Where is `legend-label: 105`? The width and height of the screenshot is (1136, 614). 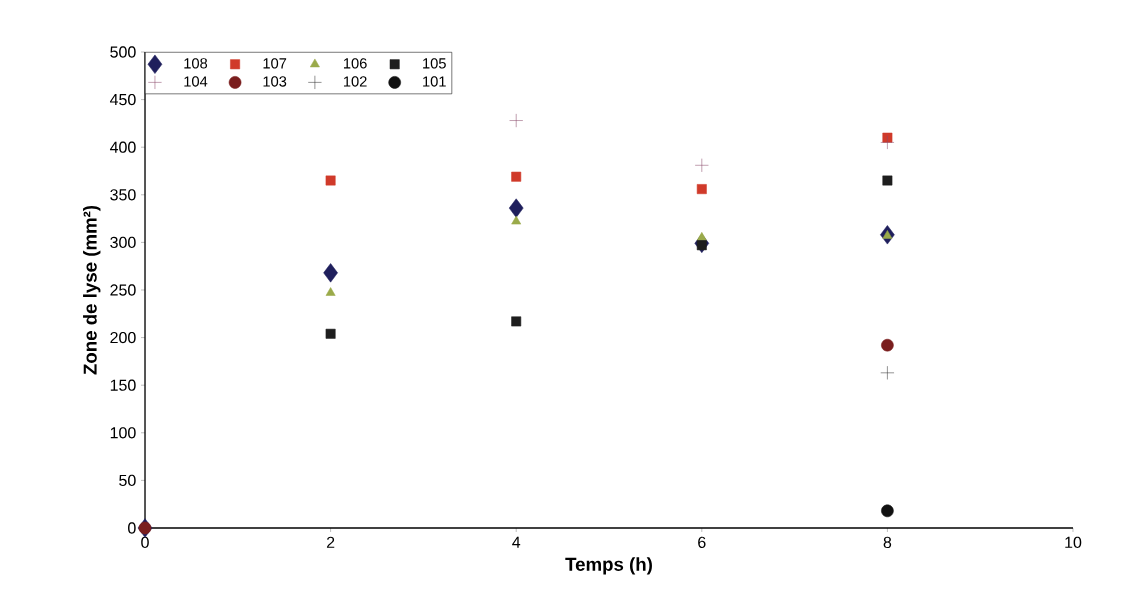
legend-label: 105 is located at coordinates (434, 63).